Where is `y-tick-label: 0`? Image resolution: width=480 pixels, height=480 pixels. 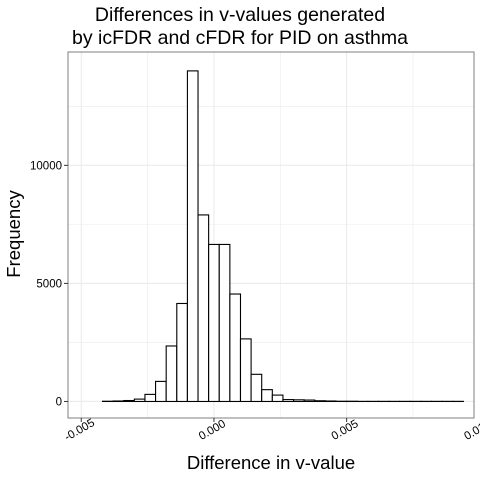 y-tick-label: 0 is located at coordinates (59, 402).